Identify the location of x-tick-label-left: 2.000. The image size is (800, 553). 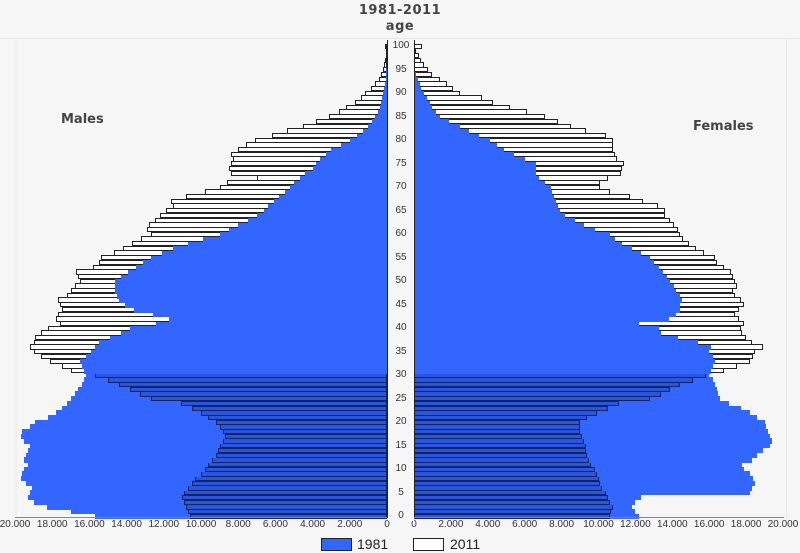
(350, 524).